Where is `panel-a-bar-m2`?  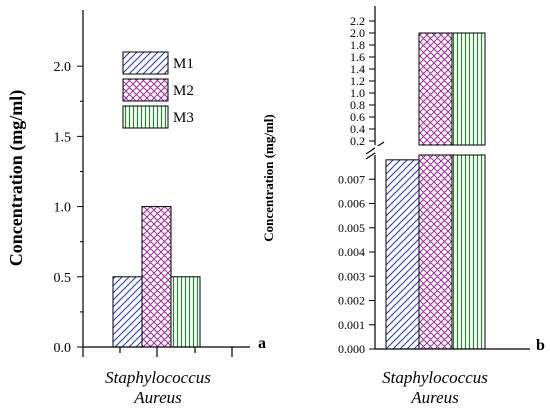 panel-a-bar-m2 is located at coordinates (156, 277).